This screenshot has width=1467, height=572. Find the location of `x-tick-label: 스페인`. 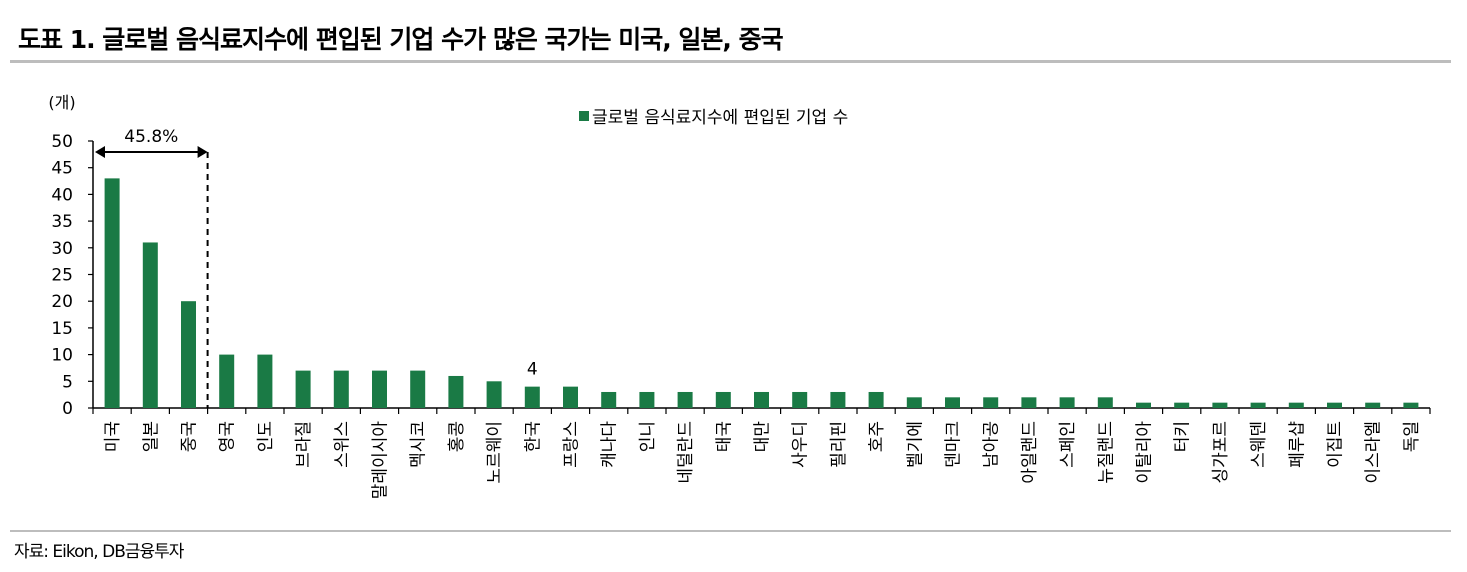

x-tick-label: 스페인 is located at coordinates (1068, 444).